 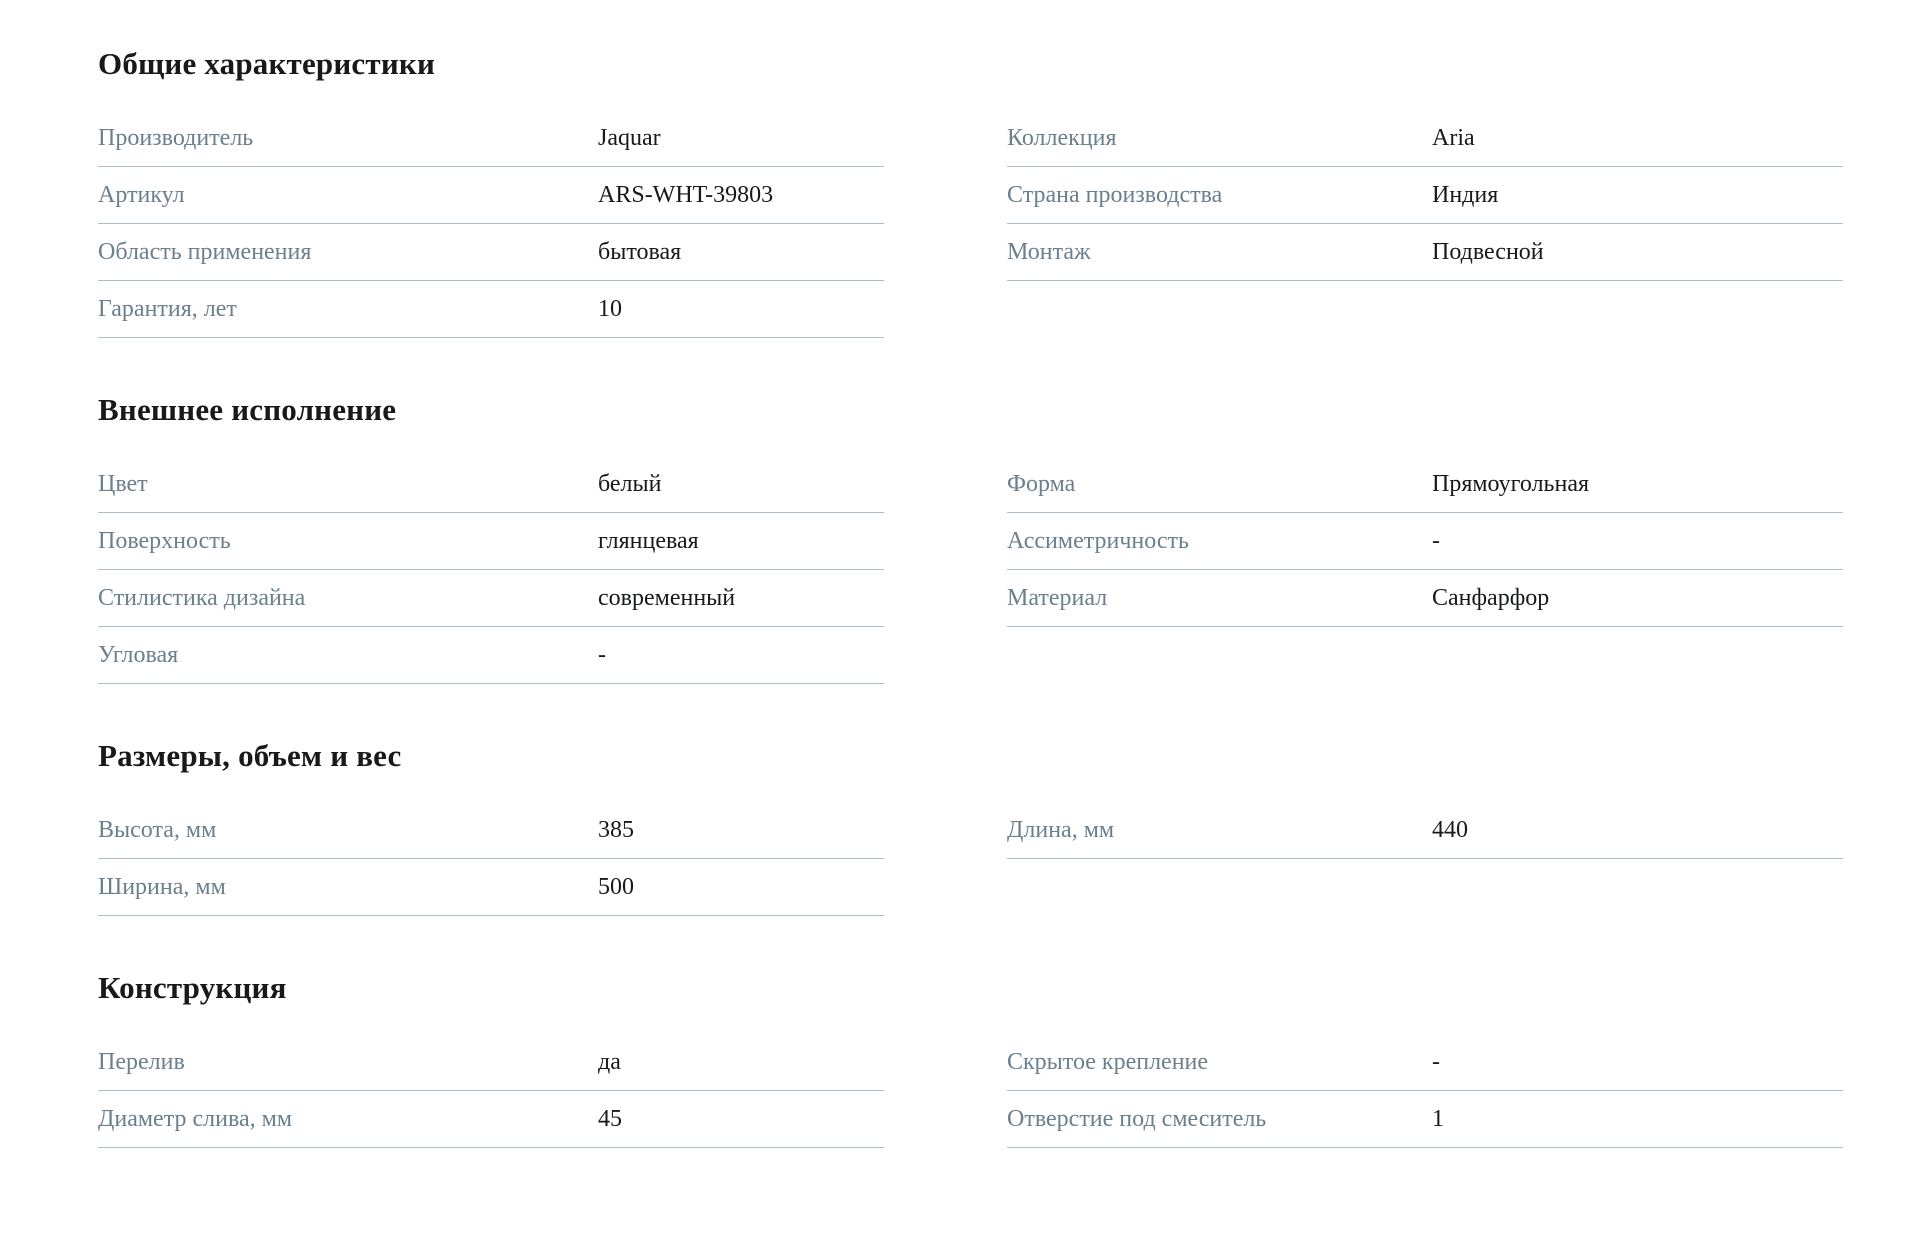 What do you see at coordinates (162, 886) in the screenshot?
I see `spec-label: Ширина, мм` at bounding box center [162, 886].